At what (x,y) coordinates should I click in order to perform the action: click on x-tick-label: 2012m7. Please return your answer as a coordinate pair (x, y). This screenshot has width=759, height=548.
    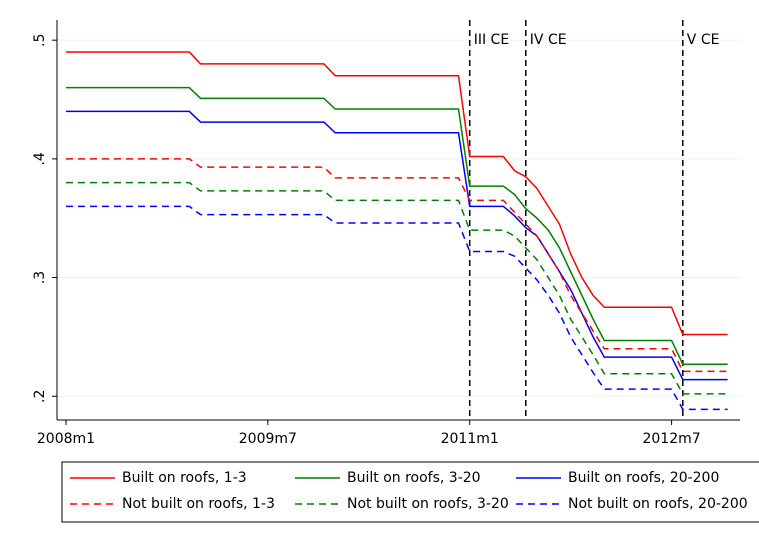
    Looking at the image, I should click on (671, 439).